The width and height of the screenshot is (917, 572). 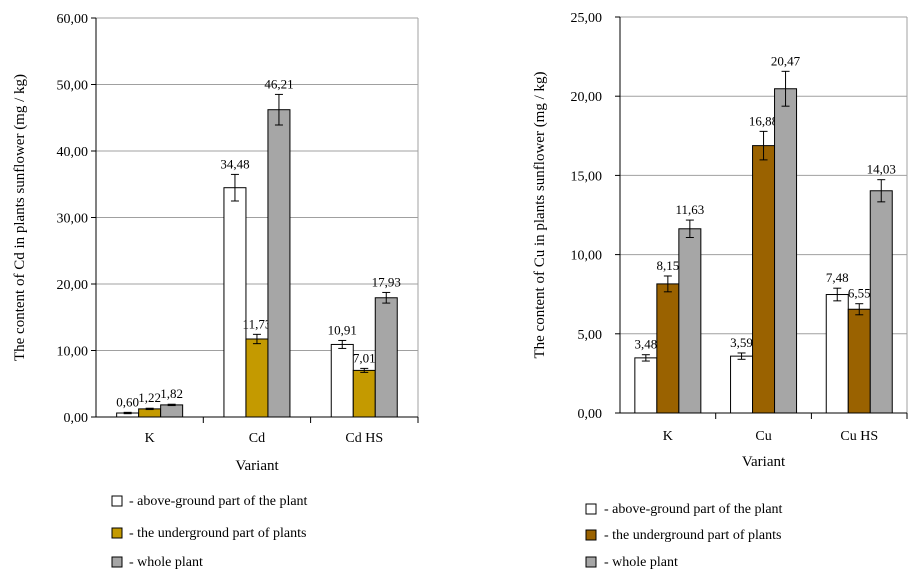 What do you see at coordinates (73, 86) in the screenshot?
I see `y-tick-label: 50,00` at bounding box center [73, 86].